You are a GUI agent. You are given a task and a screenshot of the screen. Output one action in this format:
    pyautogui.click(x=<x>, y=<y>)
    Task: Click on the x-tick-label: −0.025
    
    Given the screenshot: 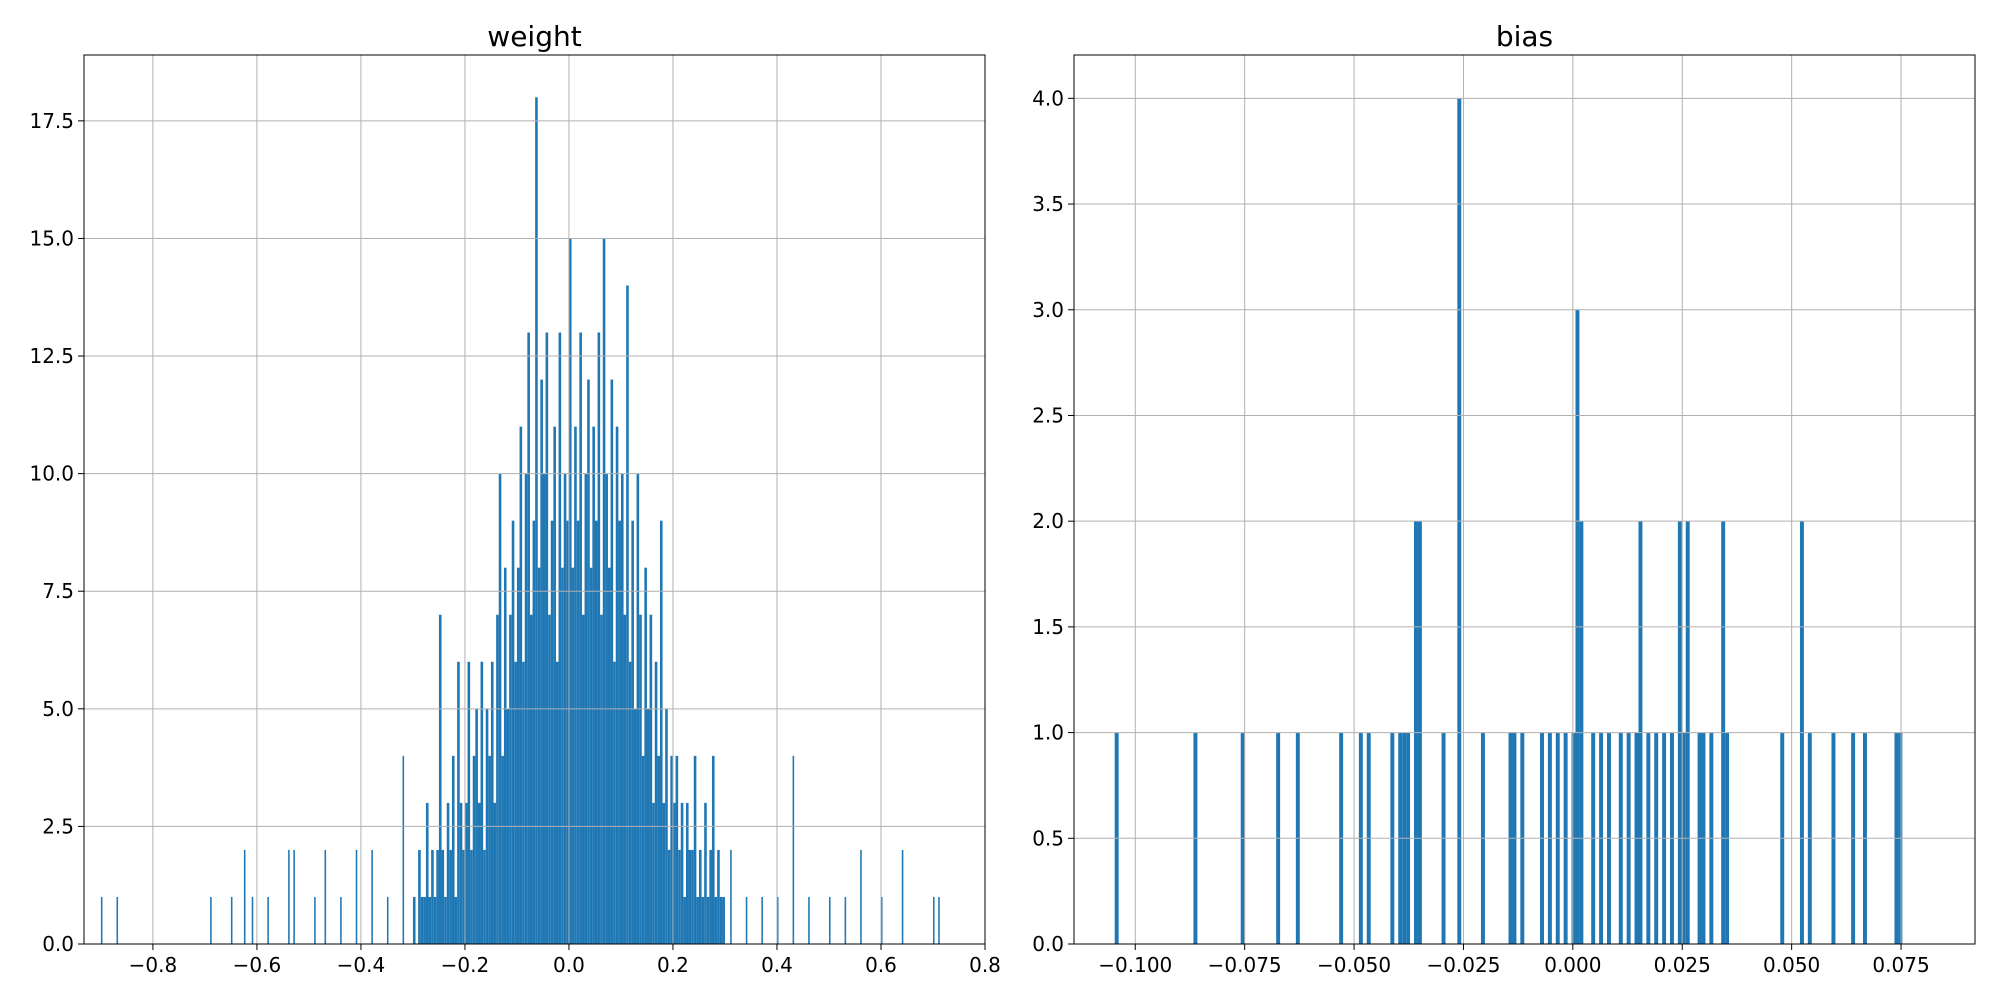 What is the action you would take?
    pyautogui.click(x=1463, y=965)
    